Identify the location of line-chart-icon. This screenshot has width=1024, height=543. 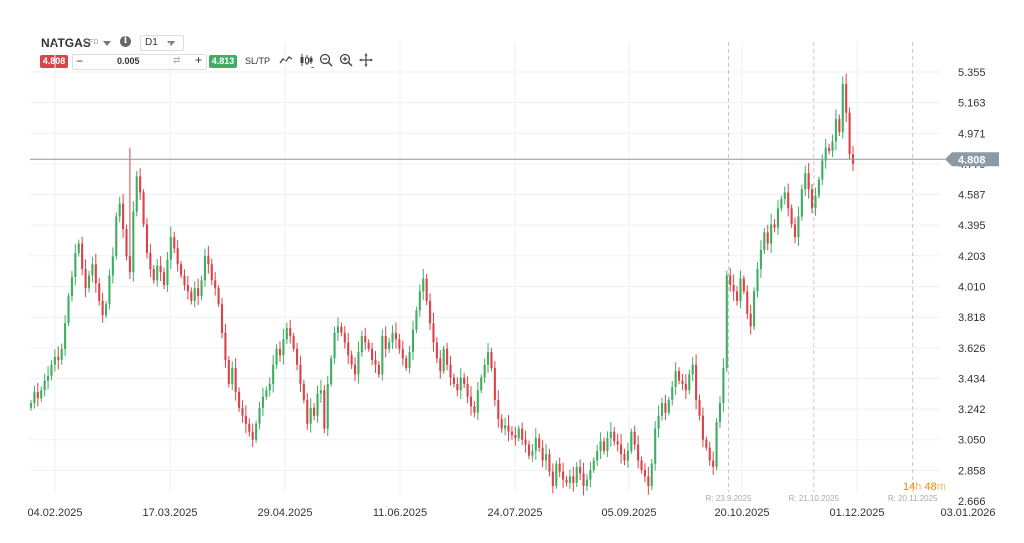
(286, 60).